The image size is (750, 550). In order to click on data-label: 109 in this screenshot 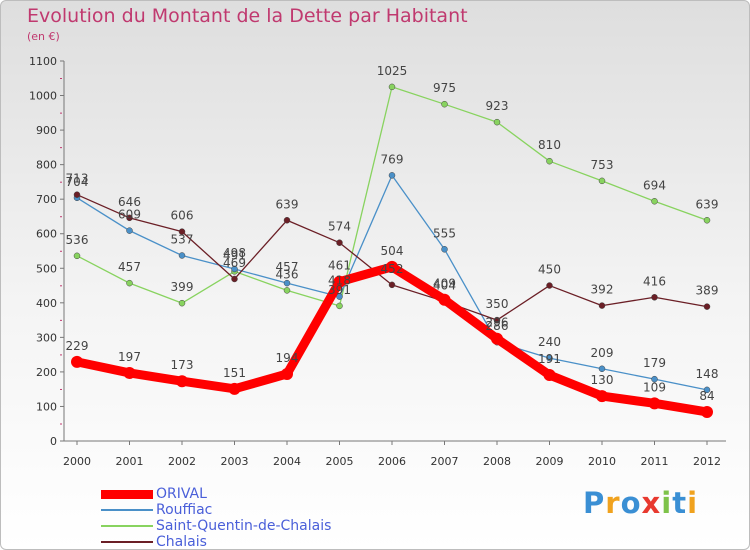, I will do `click(654, 387)`.